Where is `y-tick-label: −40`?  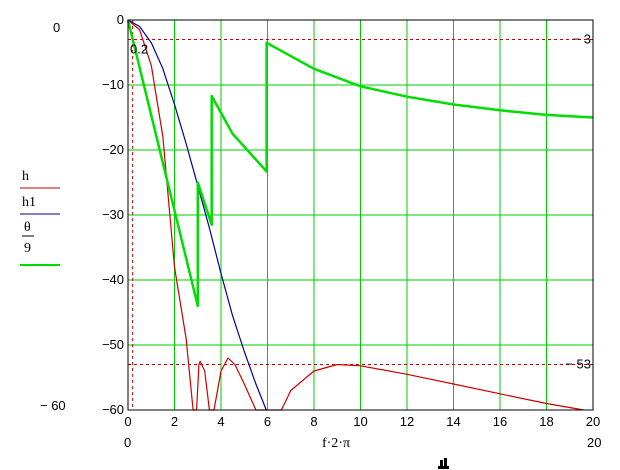 y-tick-label: −40 is located at coordinates (113, 279).